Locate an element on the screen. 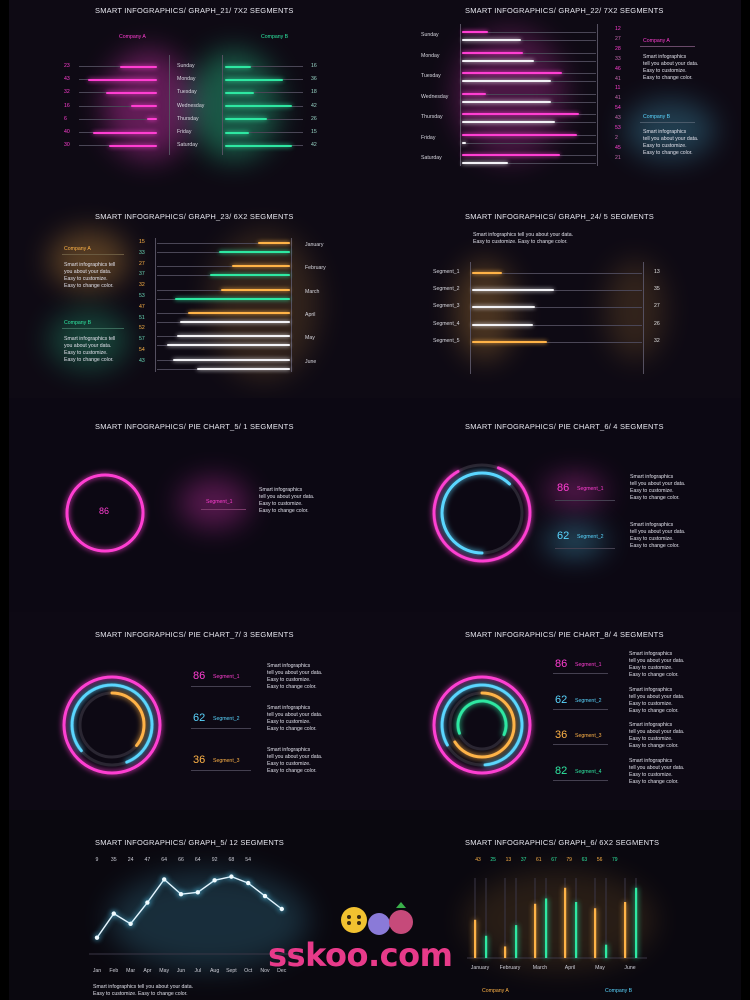 This screenshot has width=750, height=1000. graph22-company-a: Company A is located at coordinates (656, 41).